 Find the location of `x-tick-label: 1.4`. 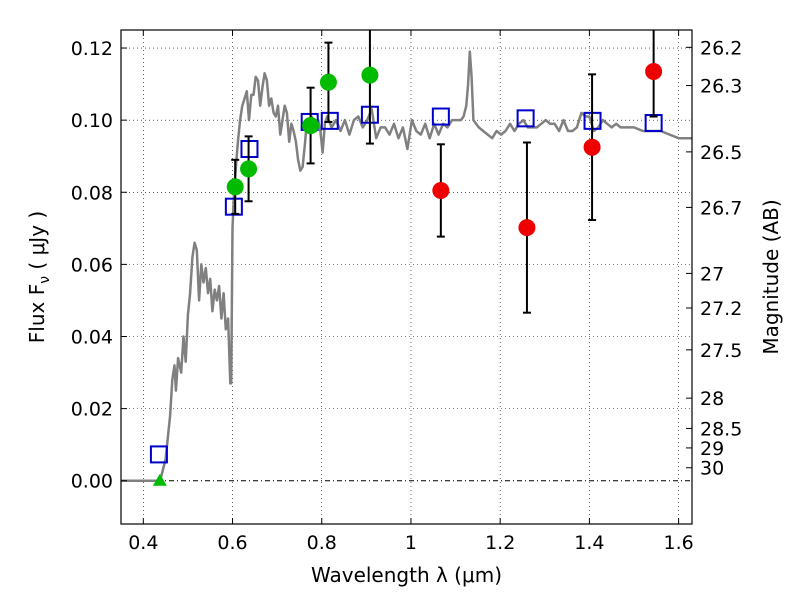

x-tick-label: 1.4 is located at coordinates (589, 543).